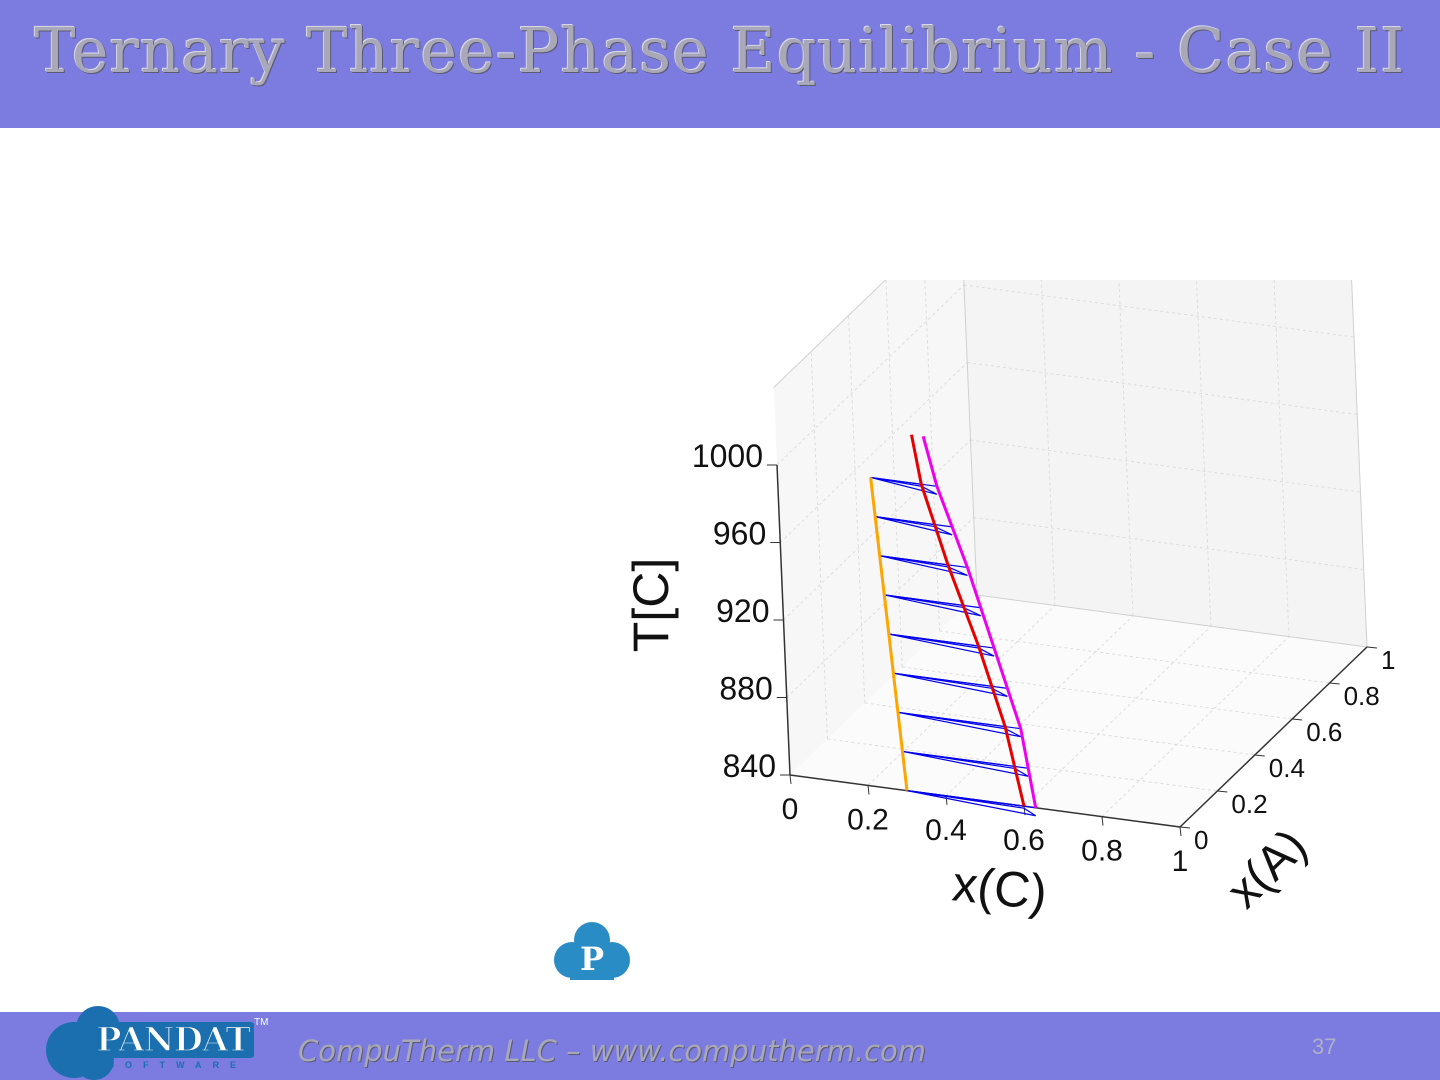 The width and height of the screenshot is (1440, 1080). Describe the element at coordinates (1388, 660) in the screenshot. I see `y-tick-label: 1` at that location.